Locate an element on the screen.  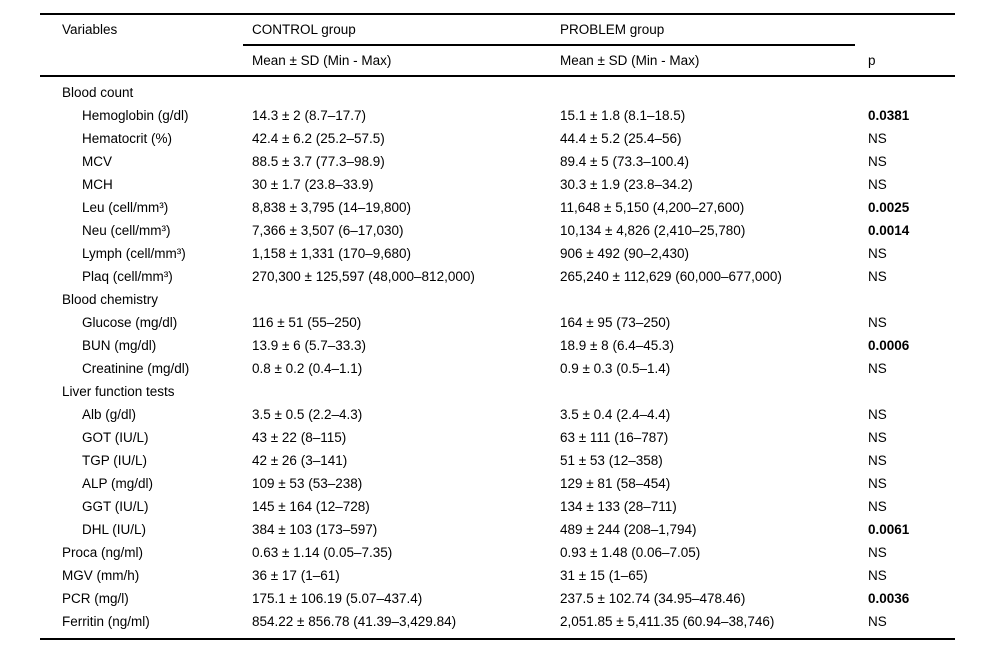
control-group-value: 854.22 ± 856.78 (41.39–3,429.84) is located at coordinates (354, 621).